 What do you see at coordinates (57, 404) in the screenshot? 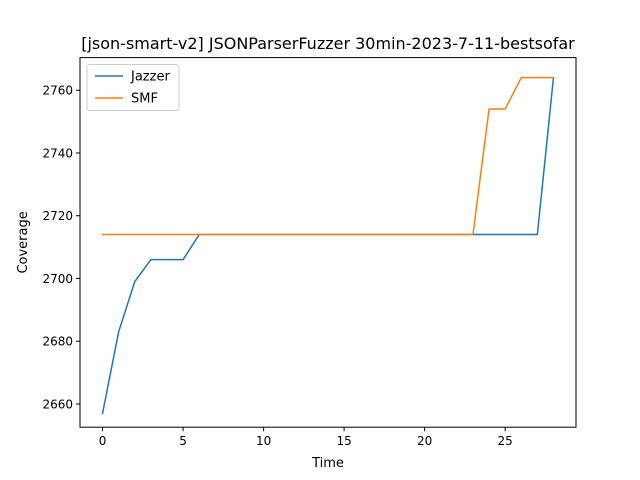
I see `y-tick-label: 2660` at bounding box center [57, 404].